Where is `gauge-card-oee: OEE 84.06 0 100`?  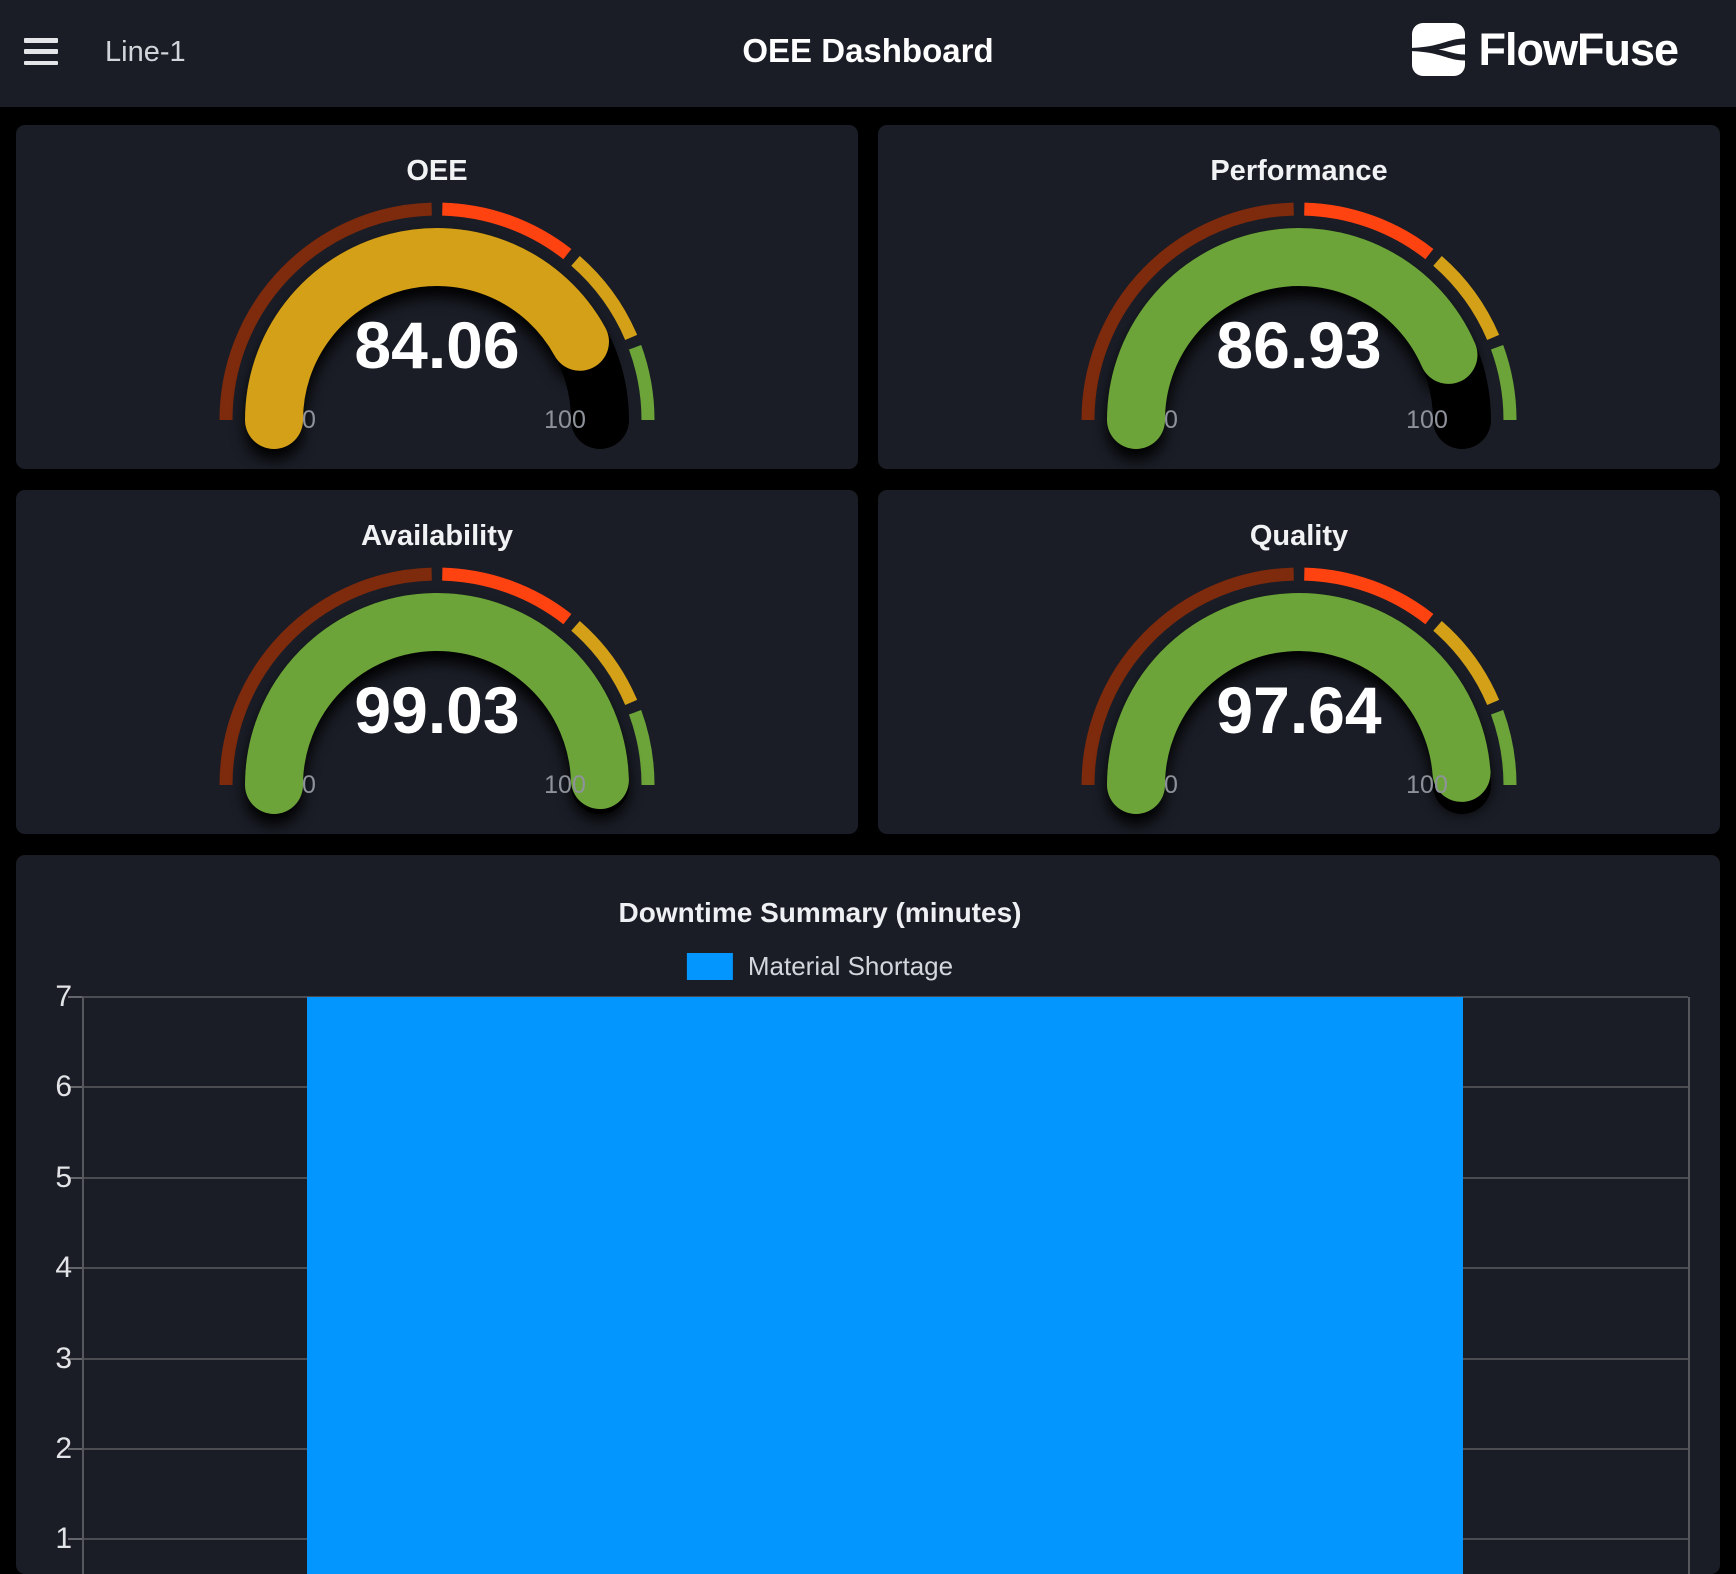
gauge-card-oee: OEE 84.06 0 100 is located at coordinates (437, 297).